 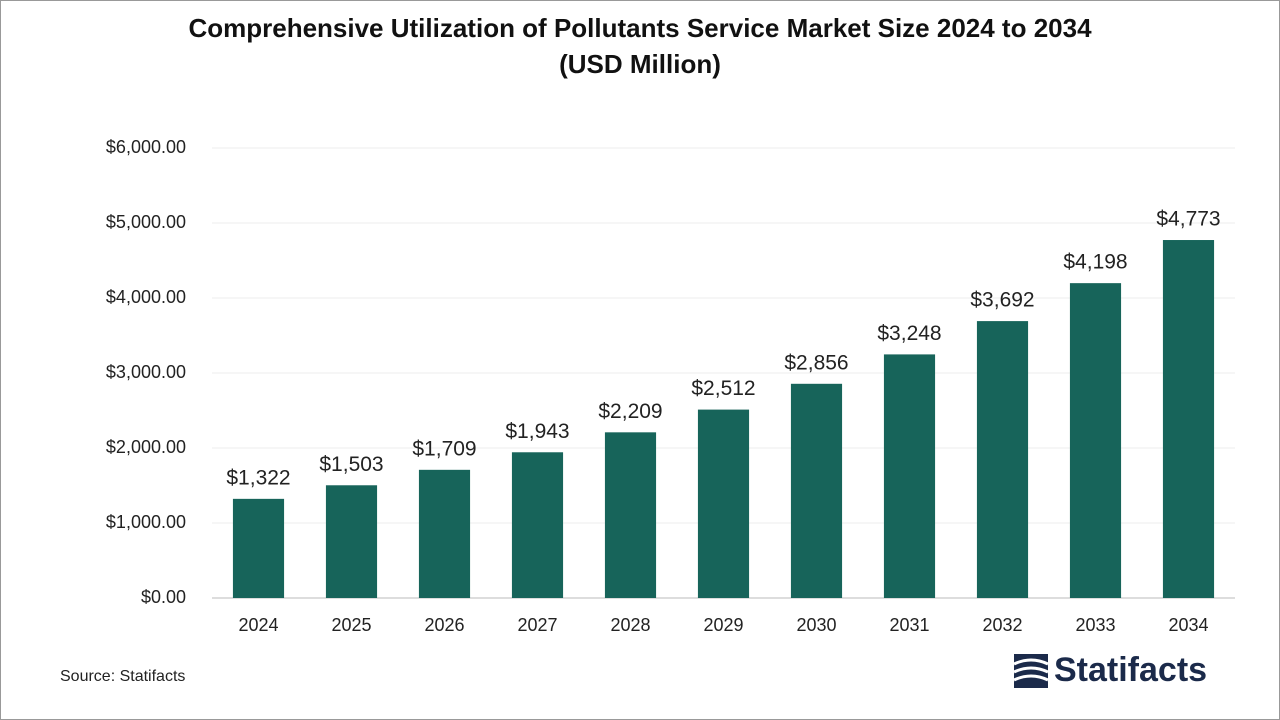 What do you see at coordinates (630, 625) in the screenshot?
I see `x-tick-label: 2028` at bounding box center [630, 625].